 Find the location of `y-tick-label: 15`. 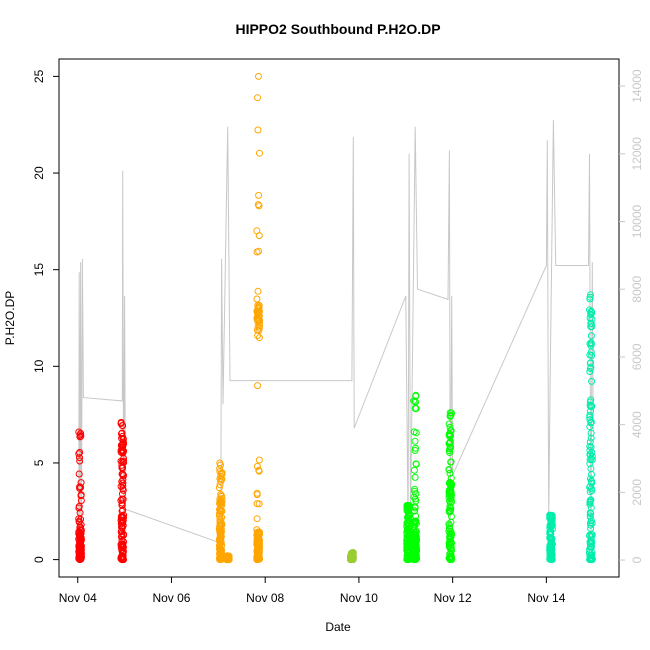

y-tick-label: 15 is located at coordinates (39, 270).